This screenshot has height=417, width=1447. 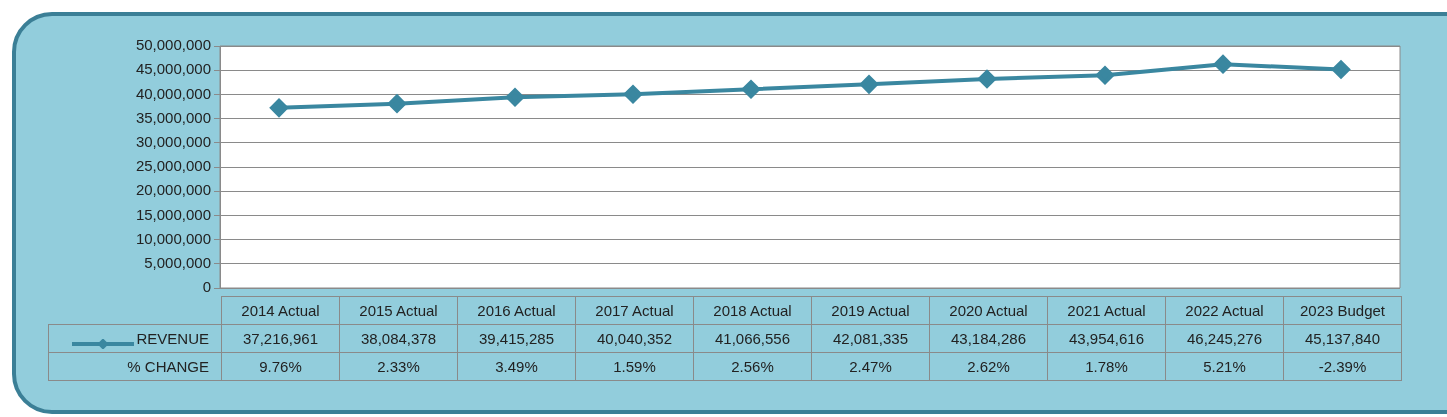 What do you see at coordinates (1106, 338) in the screenshot?
I see `data-label: 43,954,616` at bounding box center [1106, 338].